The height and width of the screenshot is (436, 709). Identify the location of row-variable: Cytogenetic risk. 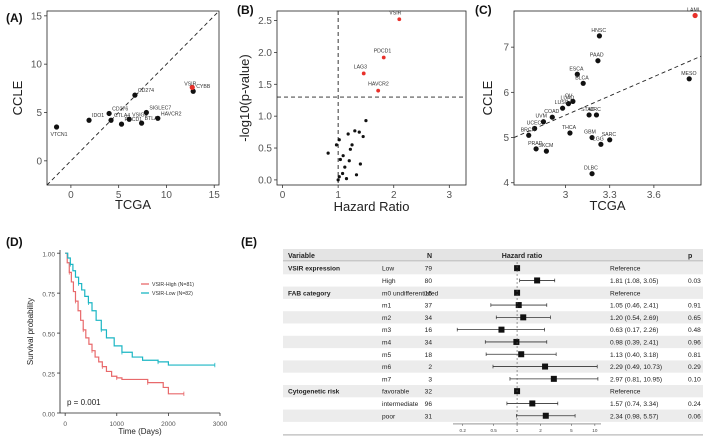
(314, 392).